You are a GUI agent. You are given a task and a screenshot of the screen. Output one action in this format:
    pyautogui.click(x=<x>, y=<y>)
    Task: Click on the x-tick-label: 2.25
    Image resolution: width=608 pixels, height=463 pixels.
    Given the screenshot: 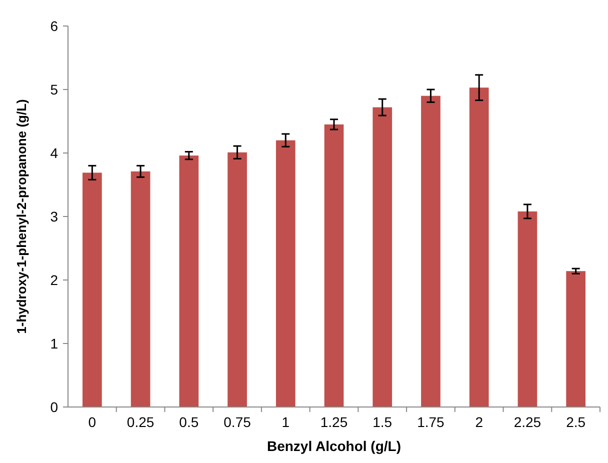 What is the action you would take?
    pyautogui.click(x=528, y=422)
    